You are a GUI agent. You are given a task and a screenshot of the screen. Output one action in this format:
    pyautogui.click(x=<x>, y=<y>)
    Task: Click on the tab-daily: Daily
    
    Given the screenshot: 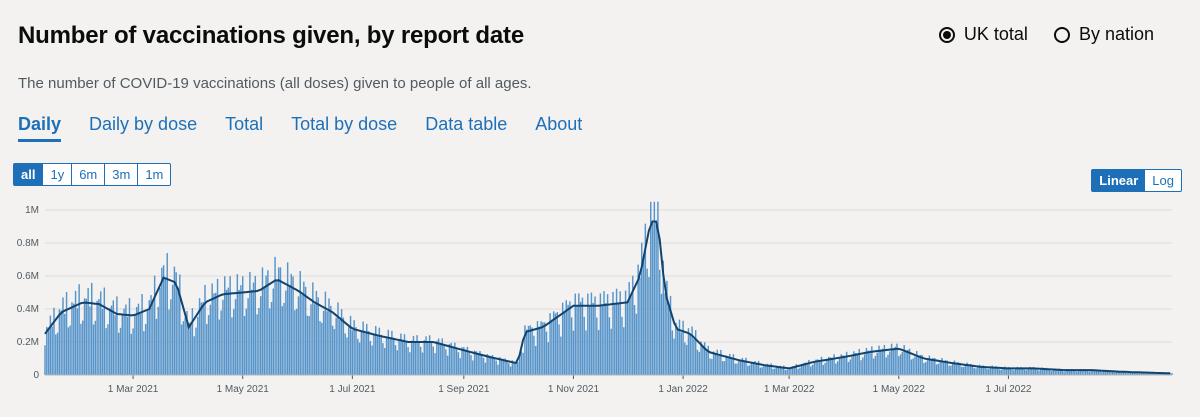 What is the action you would take?
    pyautogui.click(x=40, y=128)
    